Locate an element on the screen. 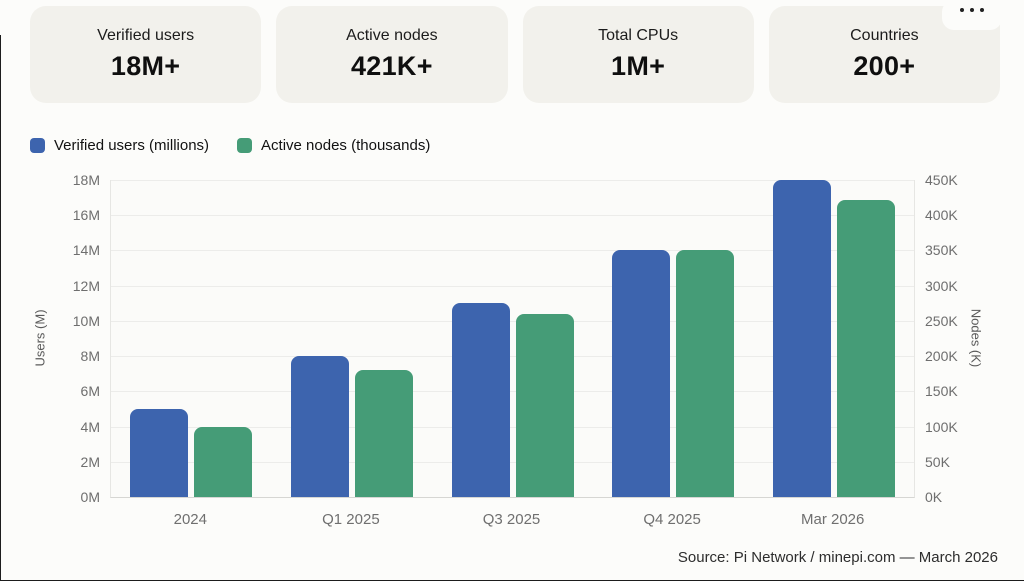 The width and height of the screenshot is (1024, 581). bar-users-q1-2025 is located at coordinates (319, 426).